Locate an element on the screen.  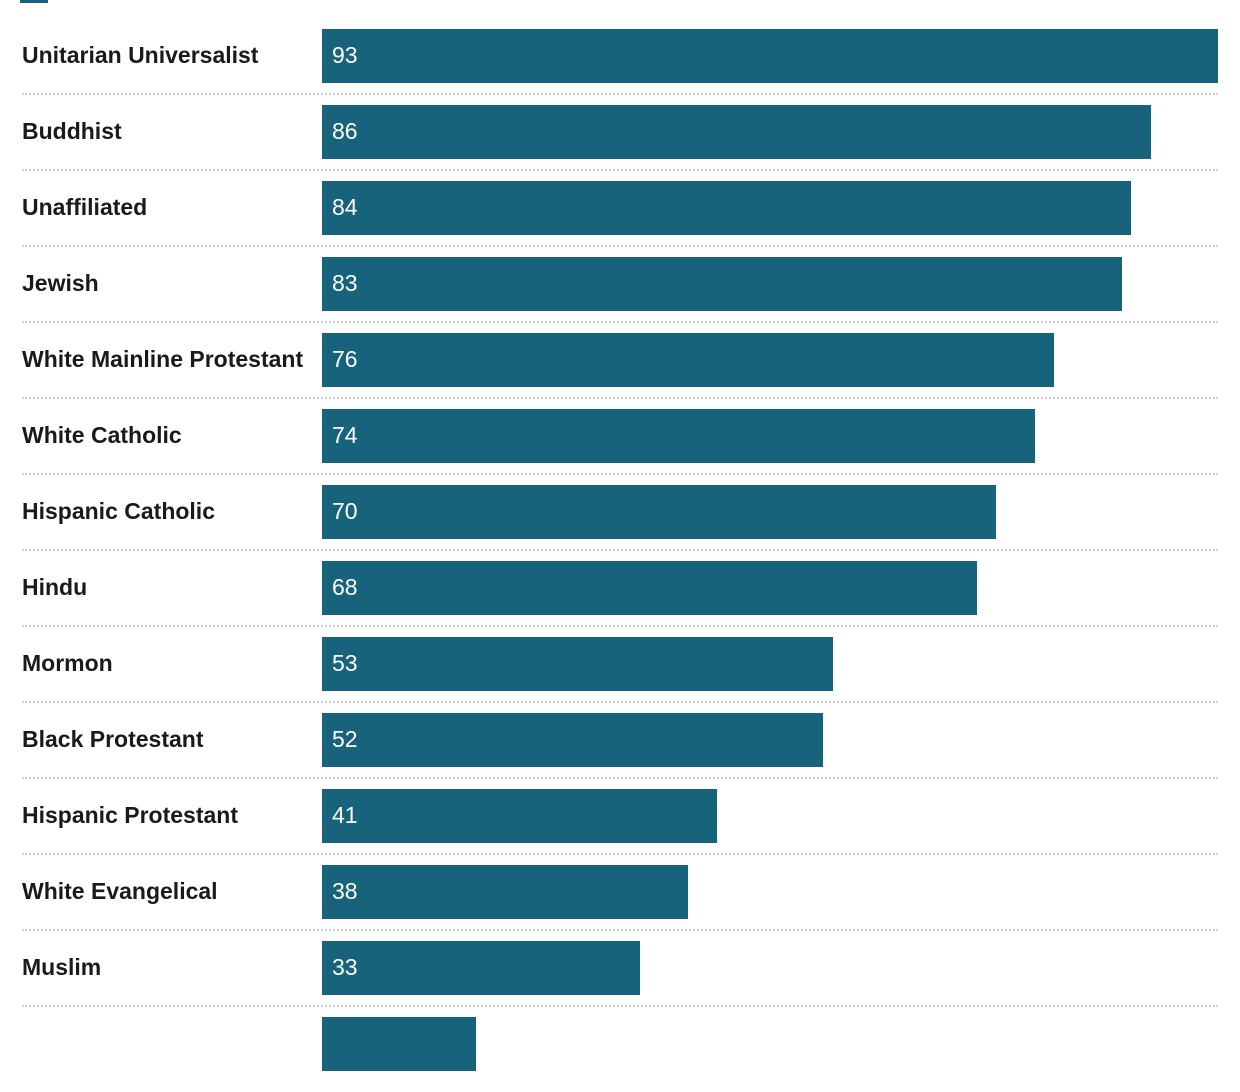
chart-row: Hispanic Protestant 41 is located at coordinates (620, 826).